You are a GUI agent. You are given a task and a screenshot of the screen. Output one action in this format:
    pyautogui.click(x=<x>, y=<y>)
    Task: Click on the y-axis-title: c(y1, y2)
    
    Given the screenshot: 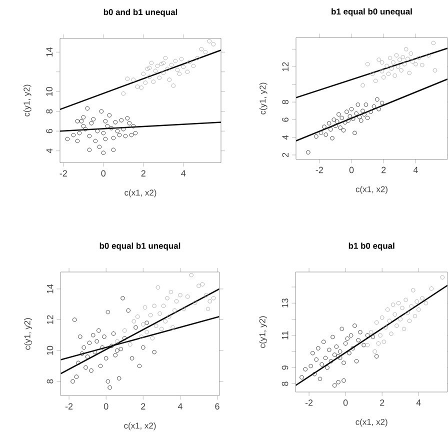 What is the action you would take?
    pyautogui.click(x=28, y=334)
    